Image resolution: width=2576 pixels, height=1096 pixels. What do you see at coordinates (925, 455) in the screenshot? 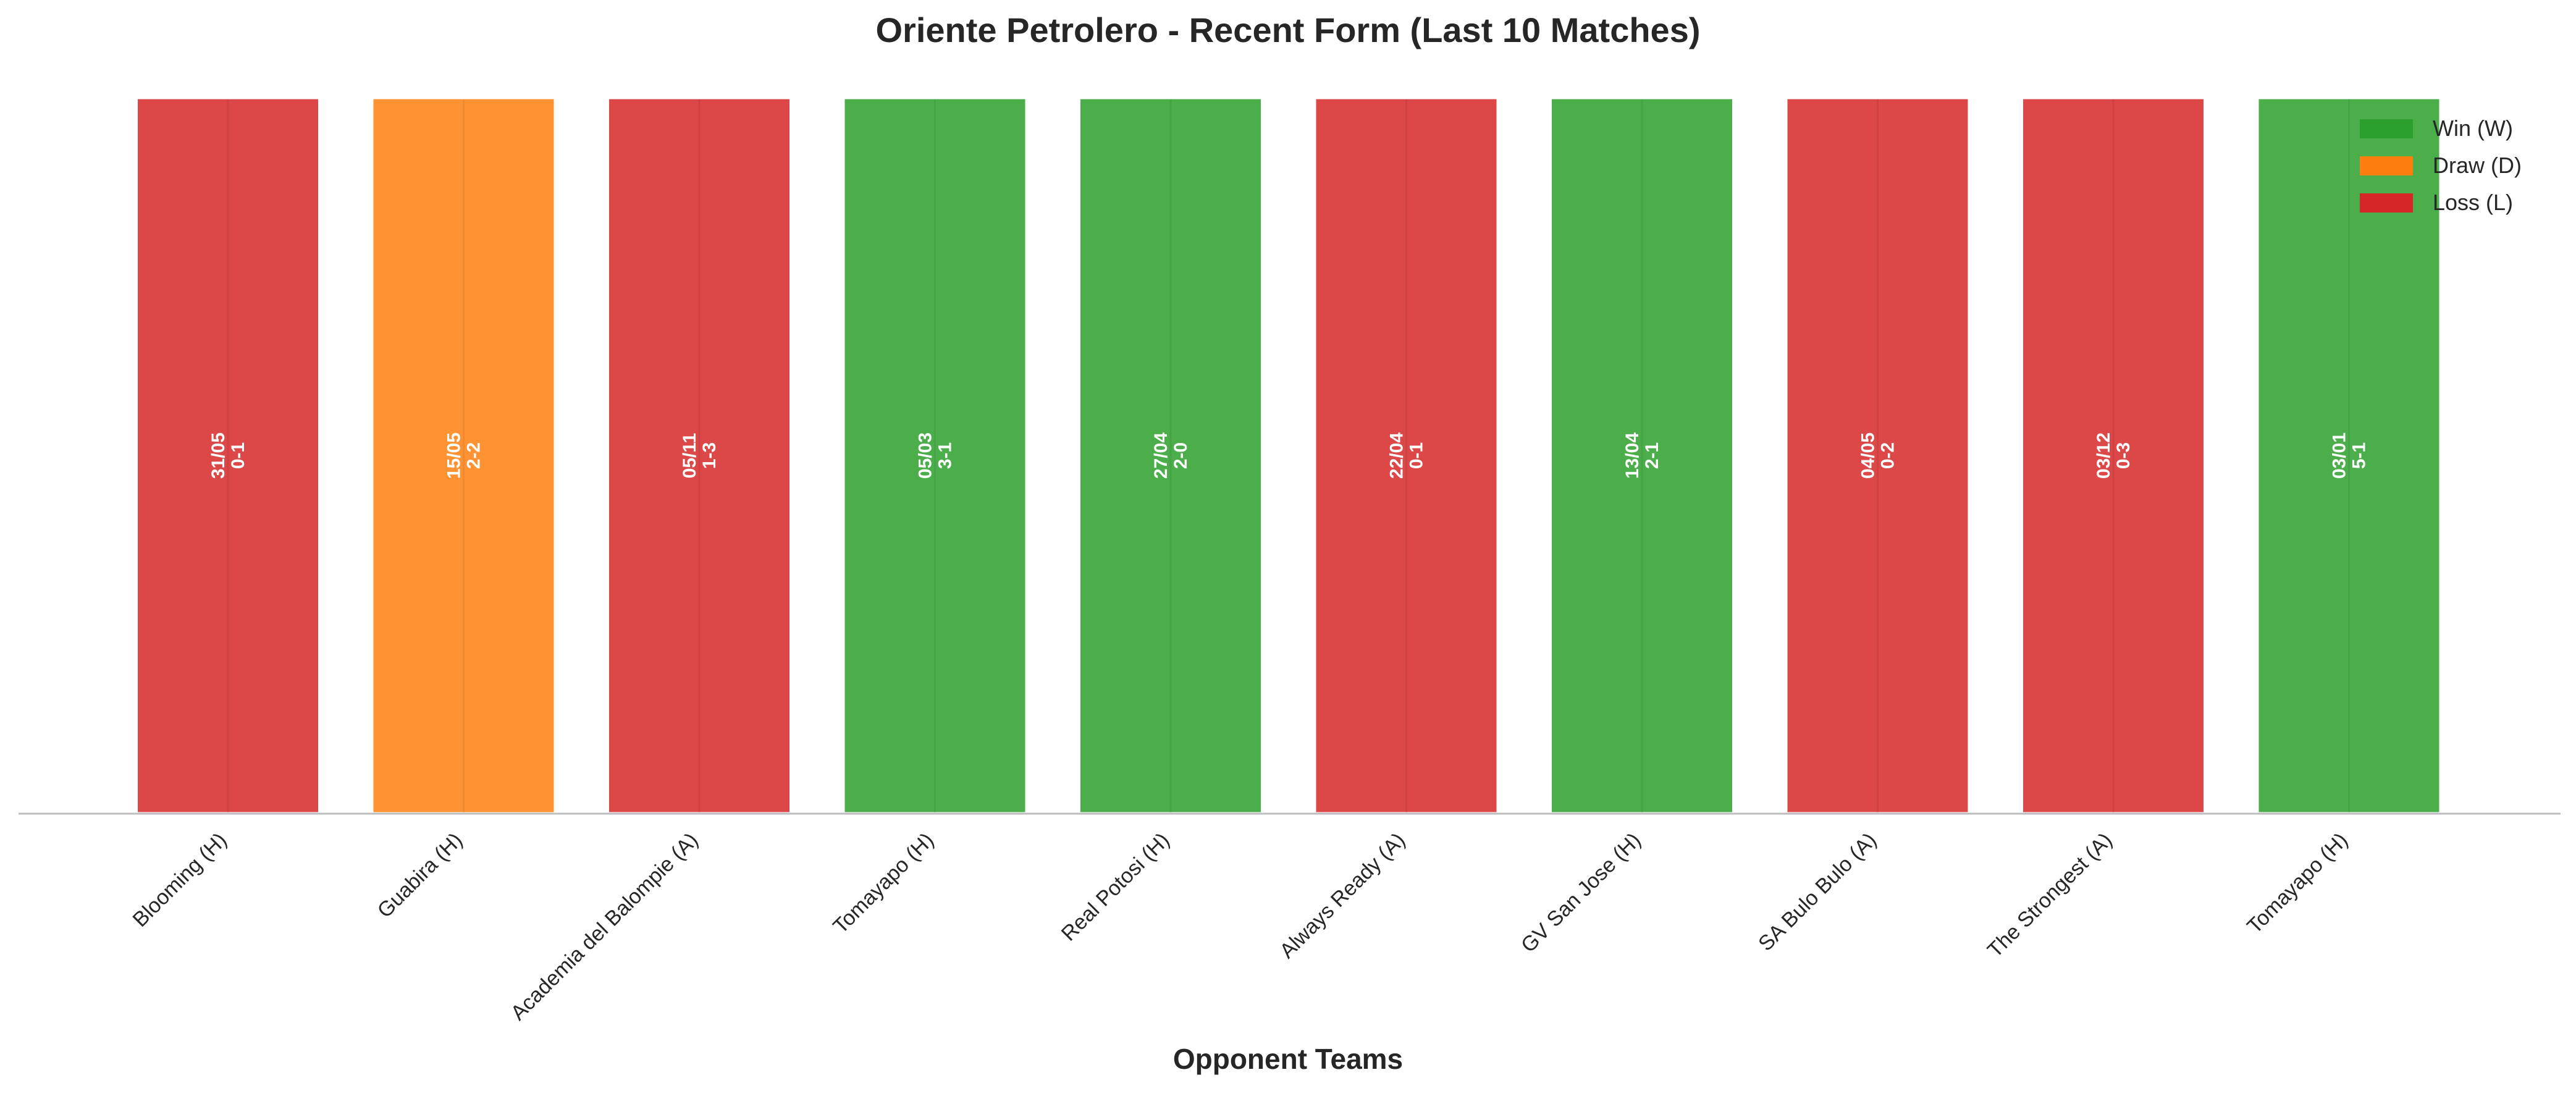
I see `bar-date-label: 05/03` at bounding box center [925, 455].